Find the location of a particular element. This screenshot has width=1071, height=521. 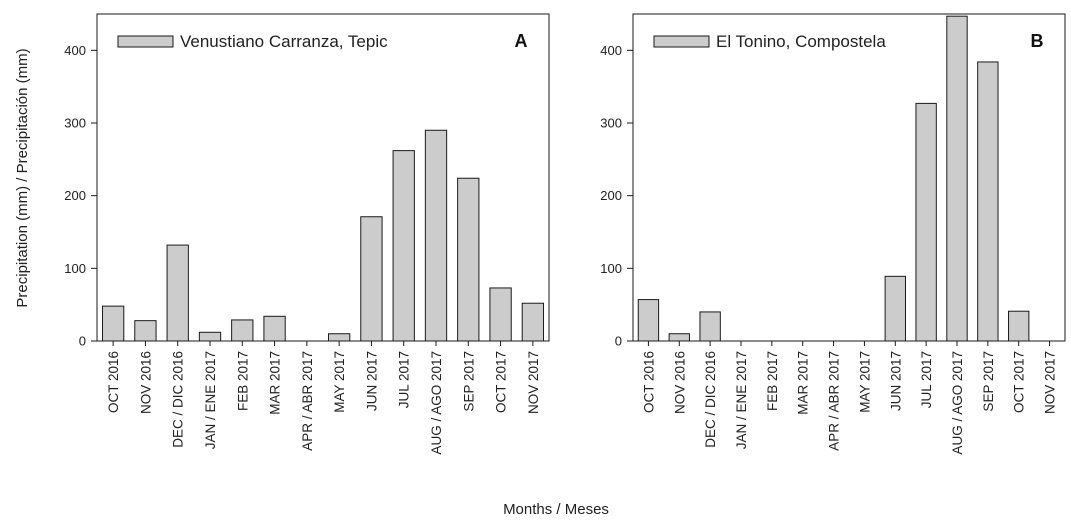

legend-label: El Tonino, Compostela is located at coordinates (801, 41).